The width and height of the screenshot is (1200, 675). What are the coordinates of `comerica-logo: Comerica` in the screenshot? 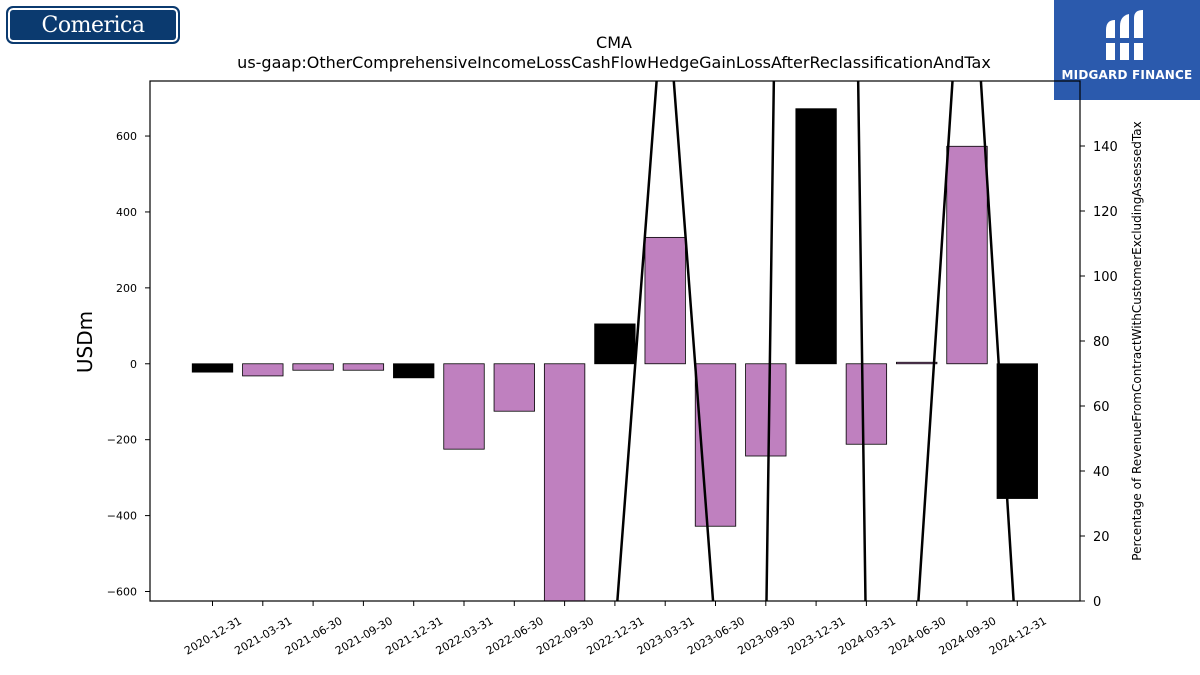 It's located at (93, 25).